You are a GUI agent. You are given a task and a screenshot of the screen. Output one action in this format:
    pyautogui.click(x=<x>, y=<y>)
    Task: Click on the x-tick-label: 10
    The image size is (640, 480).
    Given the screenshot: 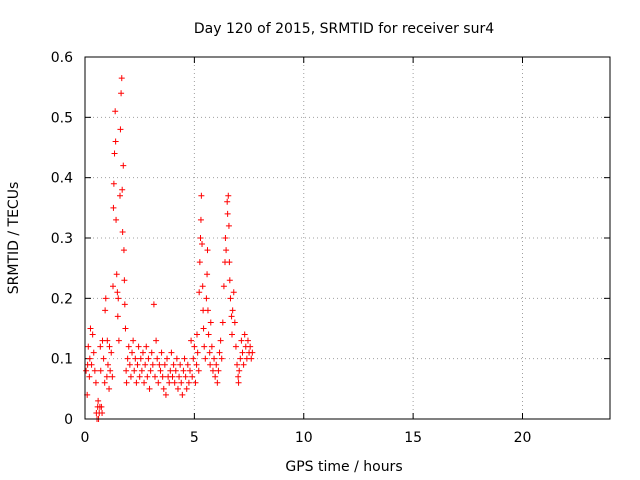 What is the action you would take?
    pyautogui.click(x=304, y=438)
    